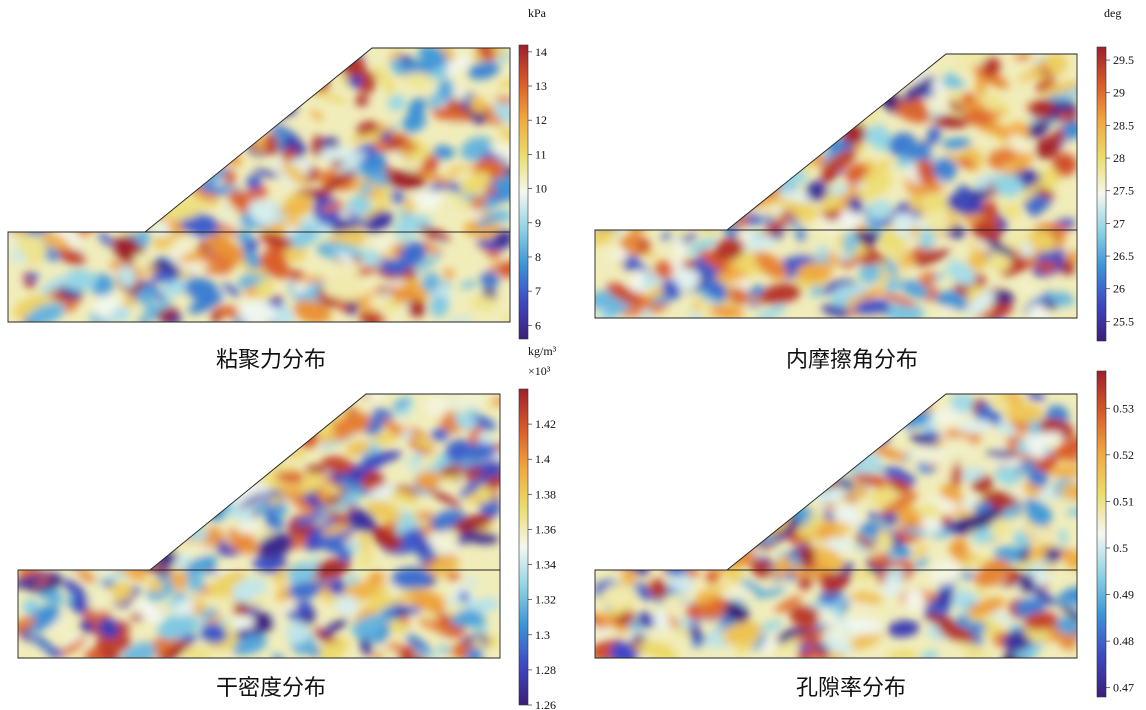 Image resolution: width=1146 pixels, height=710 pixels. I want to click on colorbar-tick-label: 11, so click(541, 154).